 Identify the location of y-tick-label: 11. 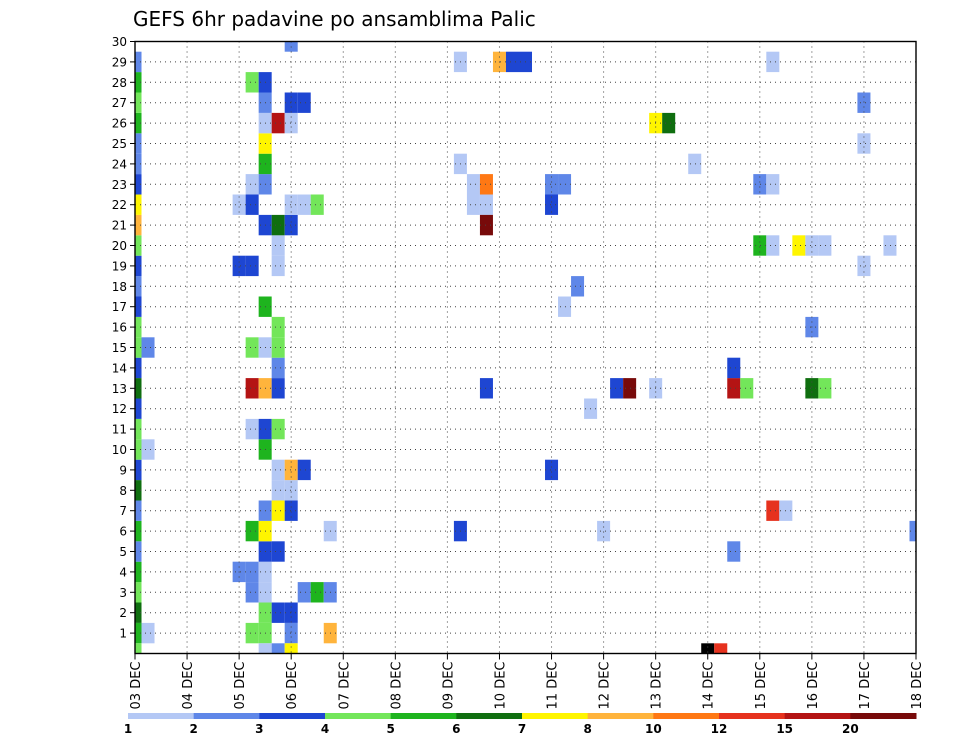
(119, 430).